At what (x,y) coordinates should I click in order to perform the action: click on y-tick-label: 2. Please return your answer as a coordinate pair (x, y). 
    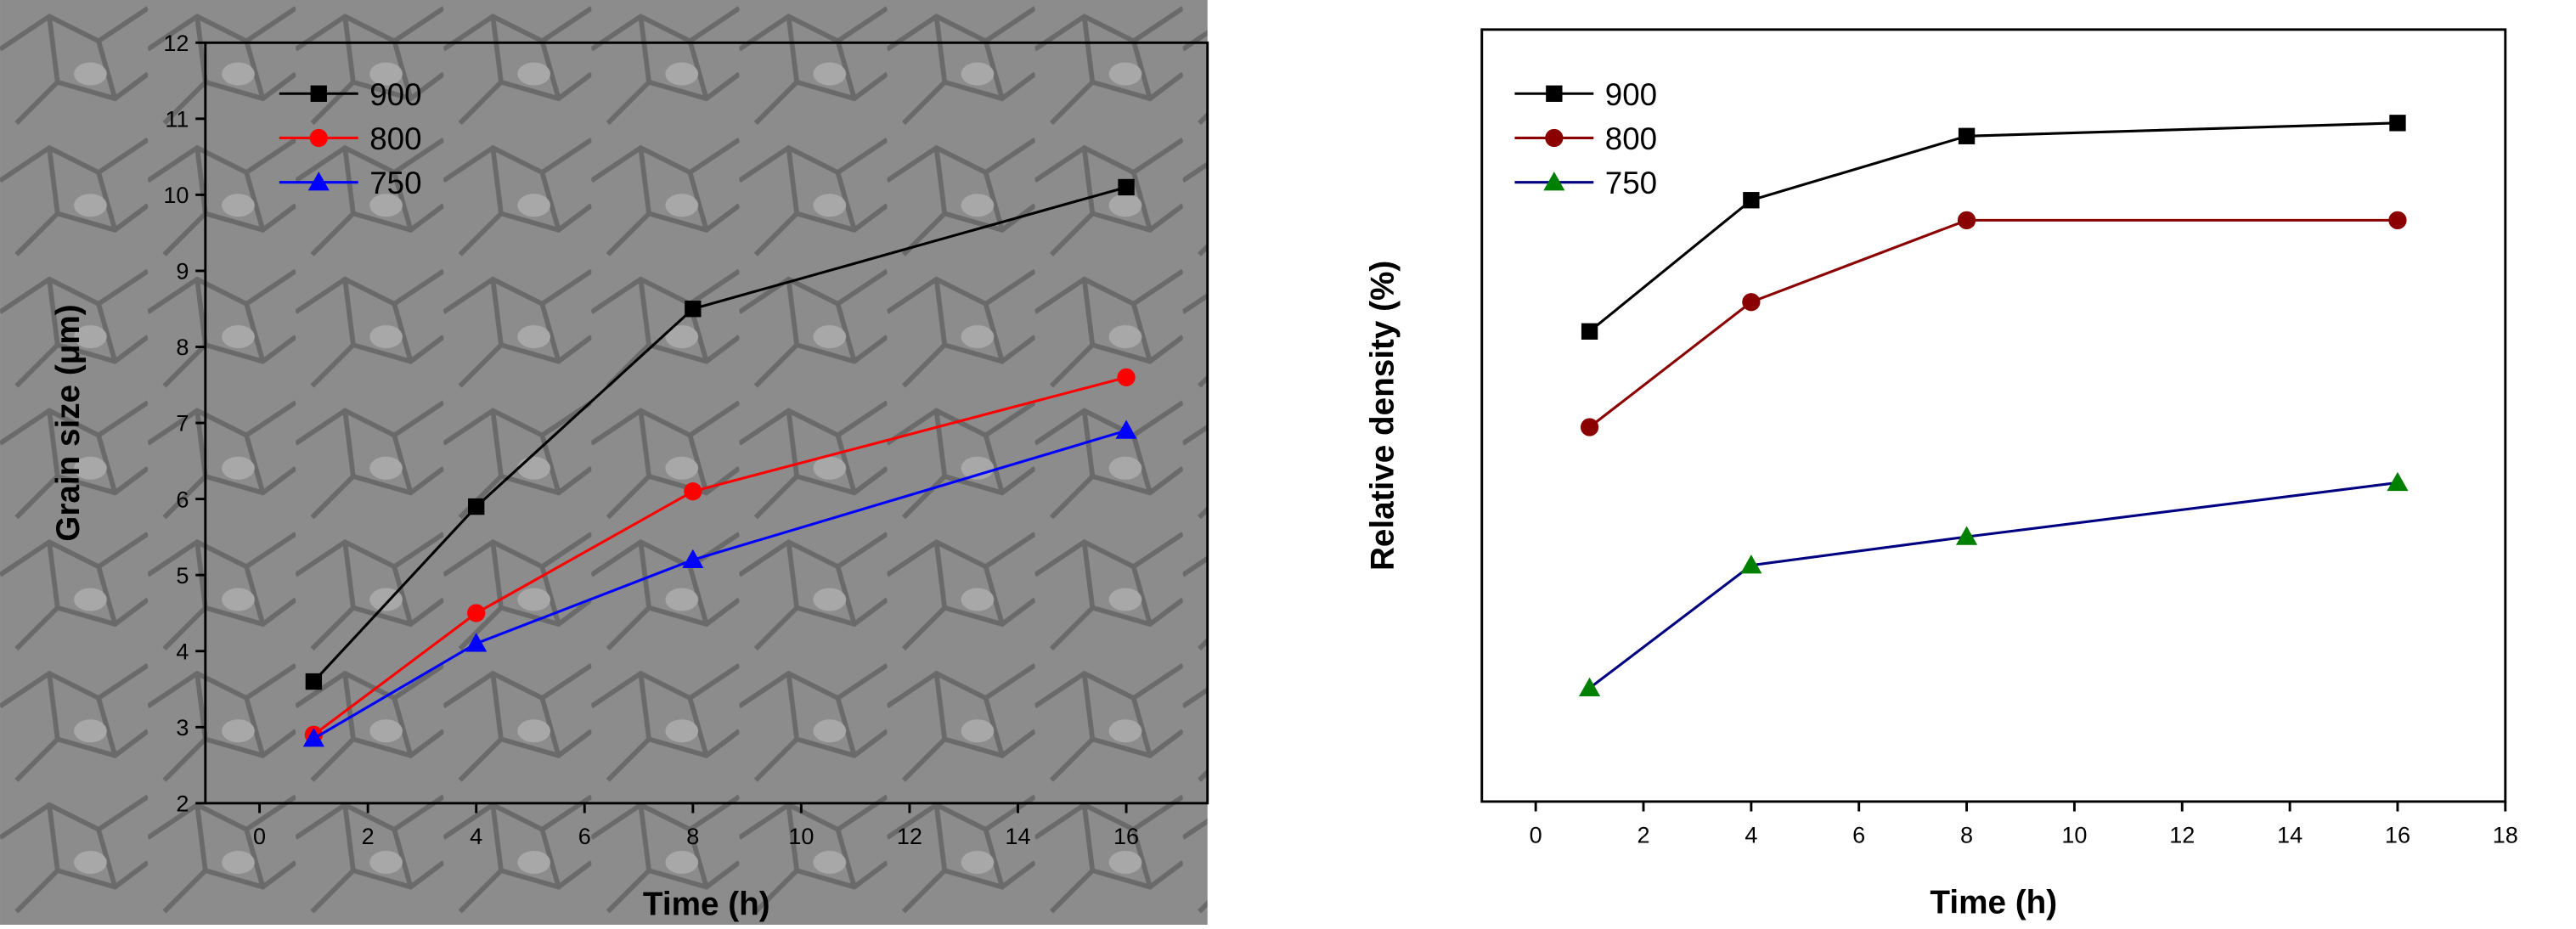
    Looking at the image, I should click on (182, 804).